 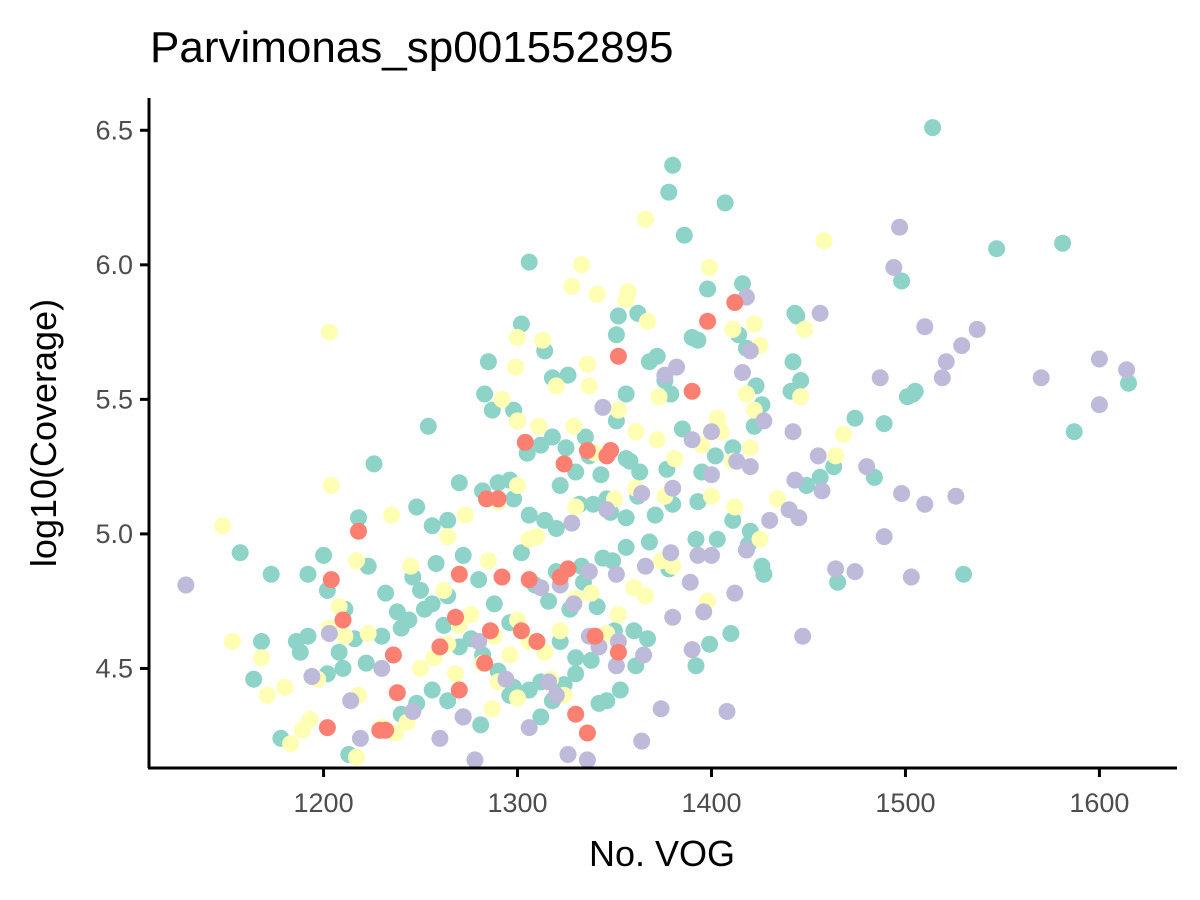 I want to click on chart-title: Parvimonas_sp001552895, so click(x=412, y=47).